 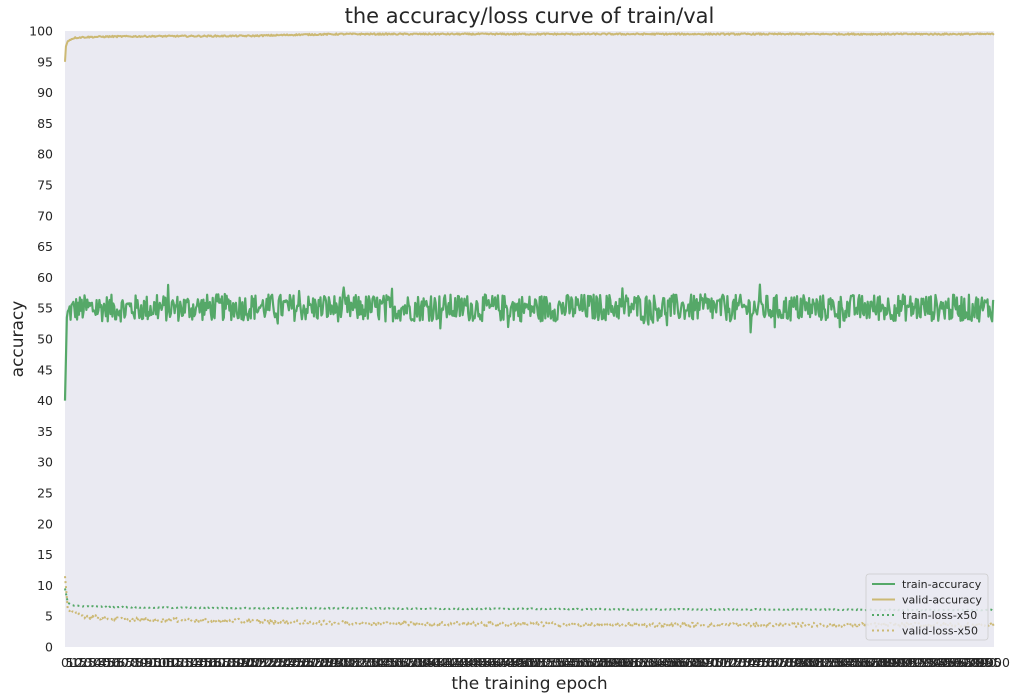 What do you see at coordinates (613, 662) in the screenshot?
I see `x-tick-label: 590` at bounding box center [613, 662].